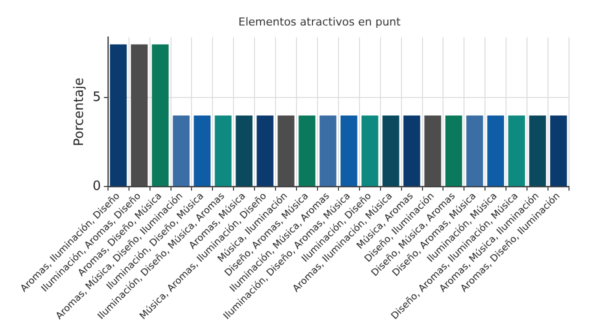  What do you see at coordinates (96, 186) in the screenshot?
I see `y-tick-label: 0` at bounding box center [96, 186].